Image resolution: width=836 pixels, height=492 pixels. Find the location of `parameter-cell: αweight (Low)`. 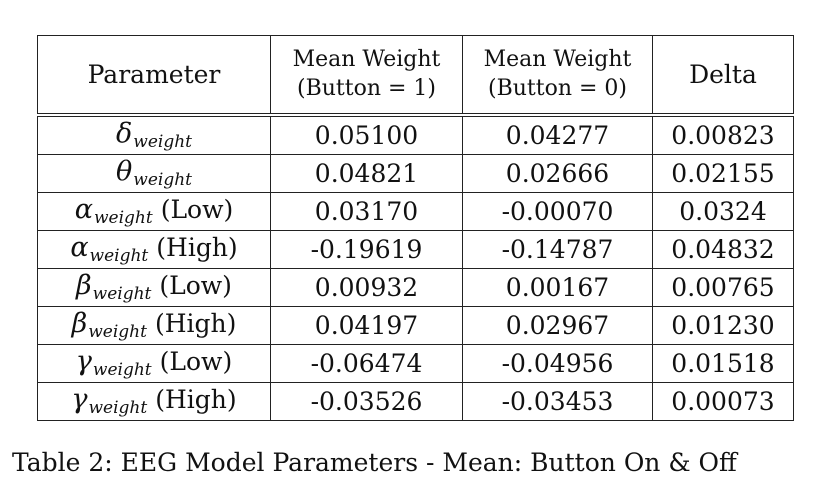

parameter-cell: αweight (Low) is located at coordinates (154, 211).